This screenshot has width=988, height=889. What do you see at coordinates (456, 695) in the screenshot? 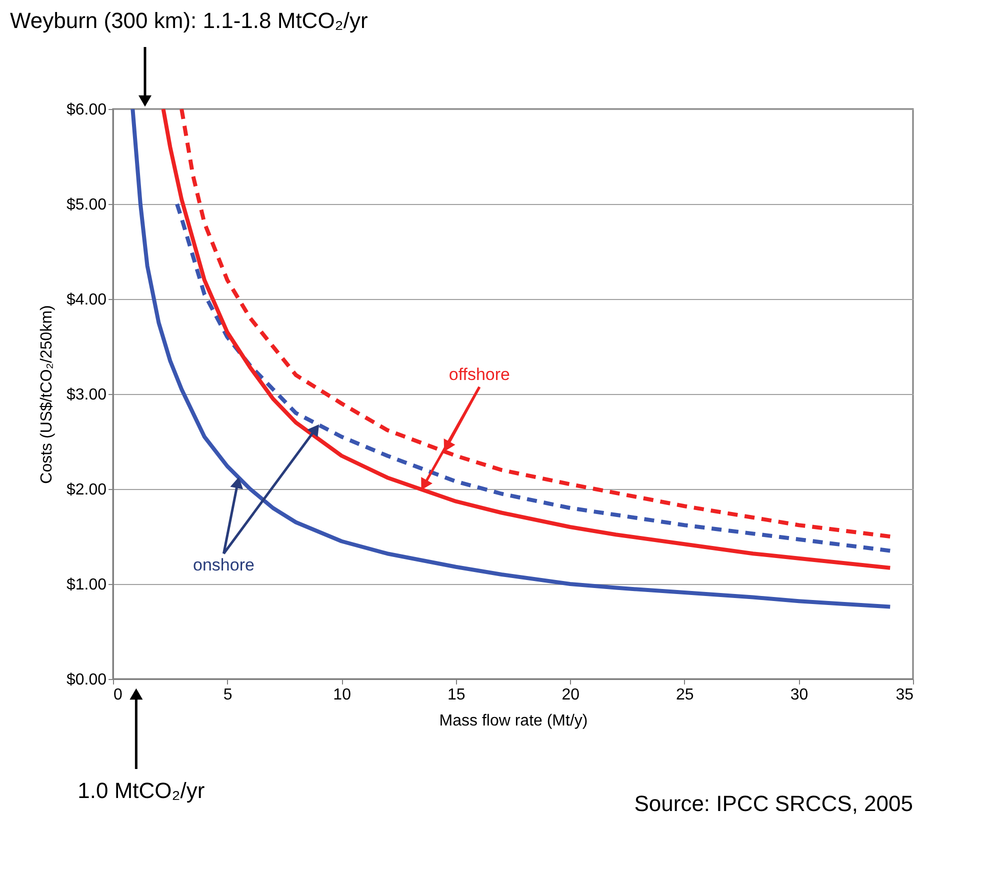
I see `x-tick-label: 15` at bounding box center [456, 695].